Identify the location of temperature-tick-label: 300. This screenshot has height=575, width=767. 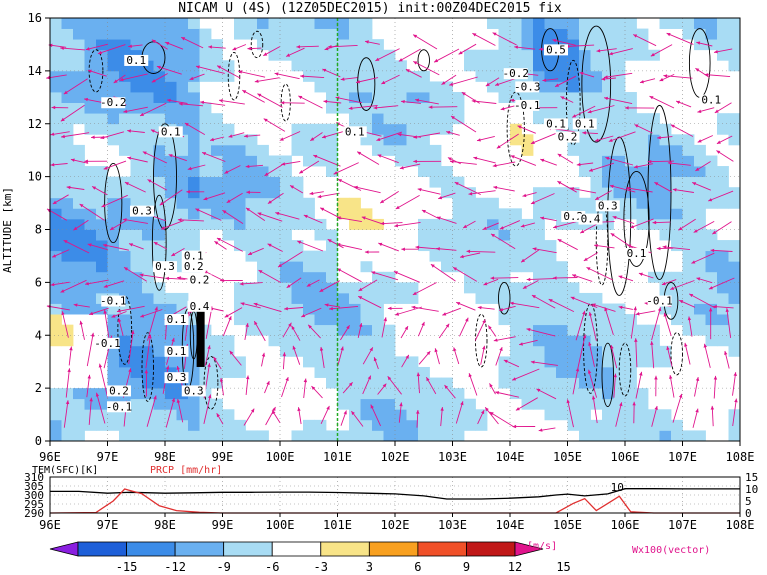
(34, 495).